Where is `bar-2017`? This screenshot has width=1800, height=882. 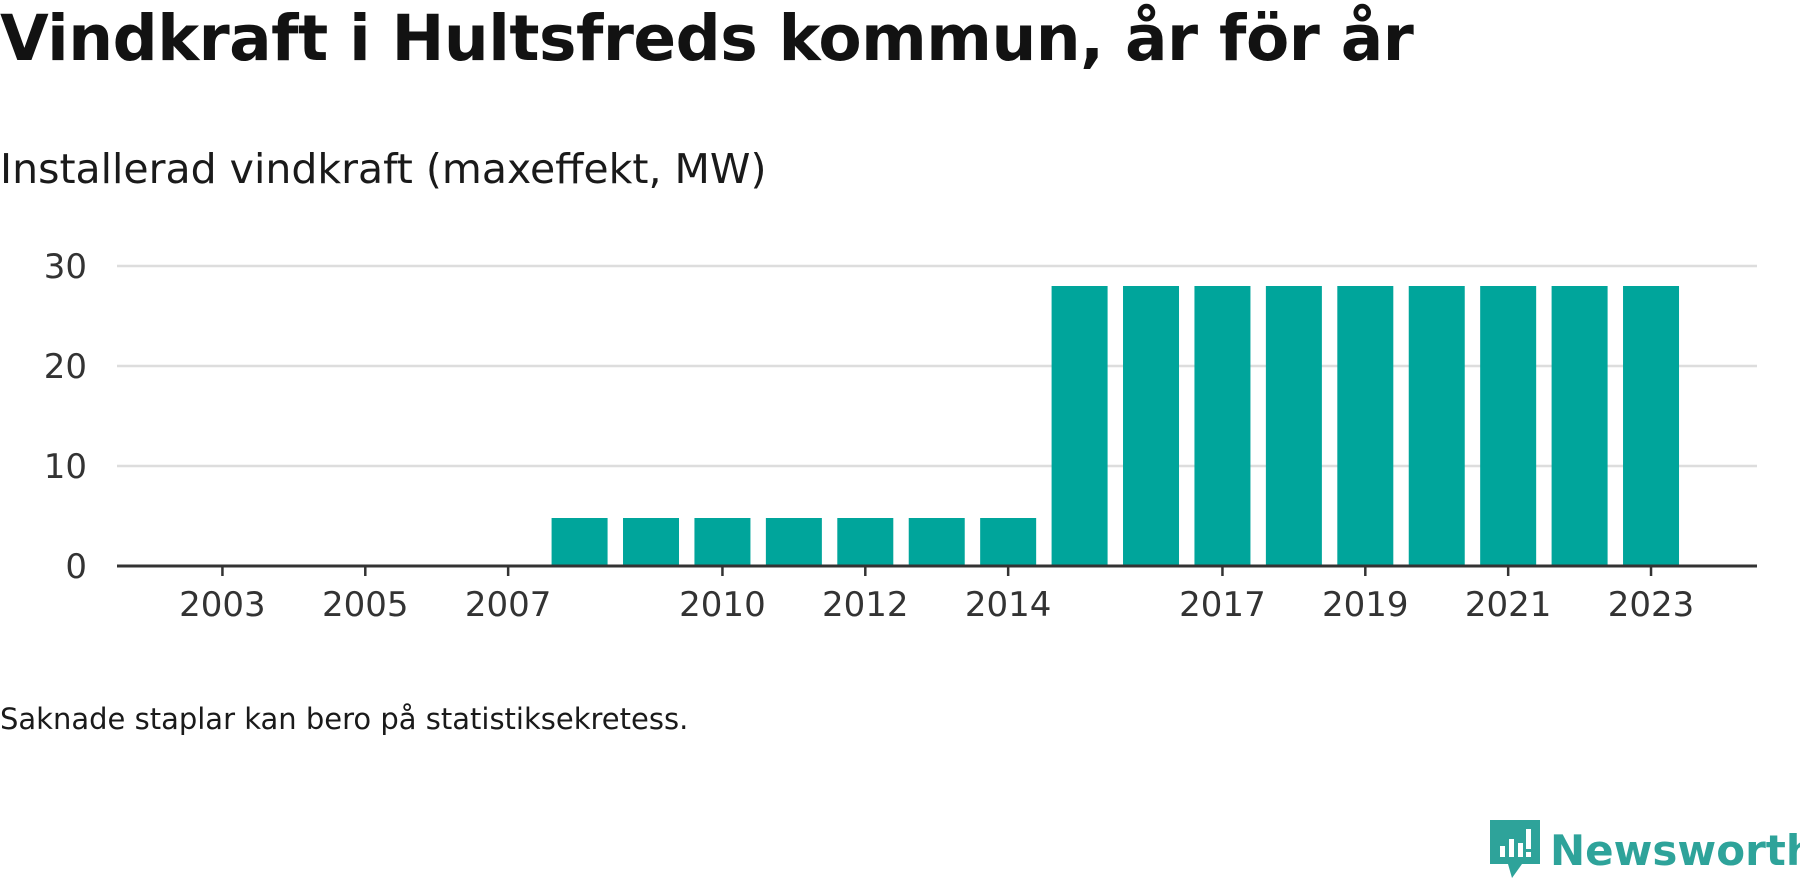 bar-2017 is located at coordinates (1222, 426).